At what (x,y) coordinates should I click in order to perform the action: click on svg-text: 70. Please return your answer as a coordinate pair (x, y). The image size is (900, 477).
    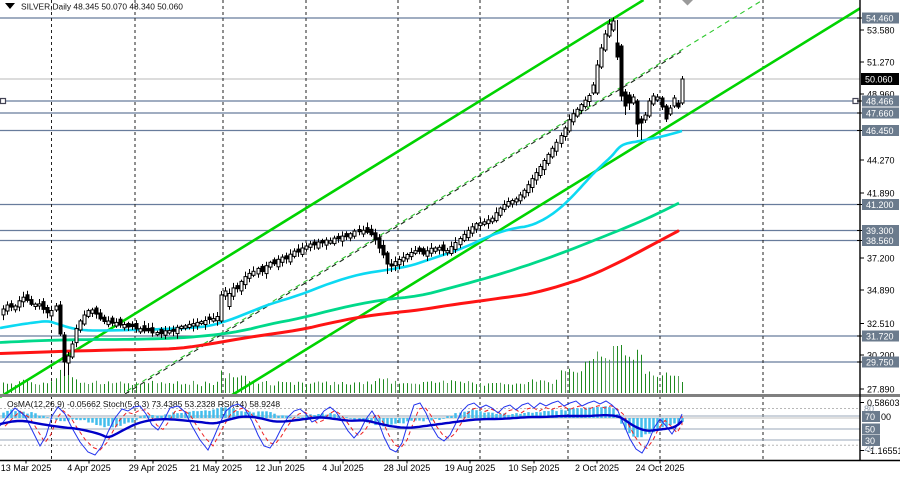
    Looking at the image, I should click on (870, 417).